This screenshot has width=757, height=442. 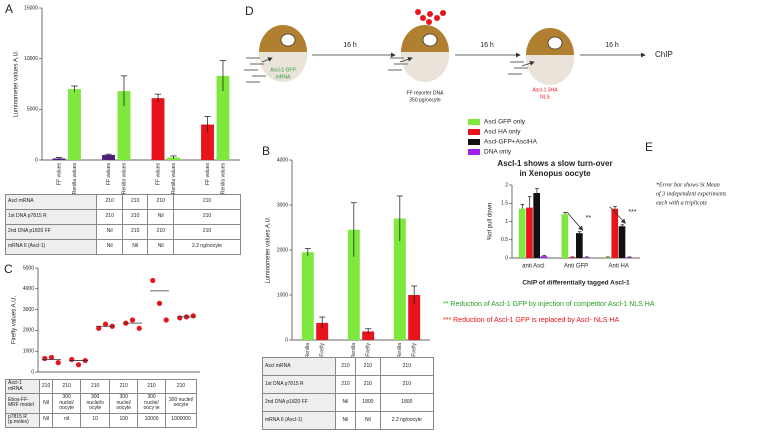 What do you see at coordinates (691, 193) in the screenshot?
I see `footnote: of 3 independent experiments` at bounding box center [691, 193].